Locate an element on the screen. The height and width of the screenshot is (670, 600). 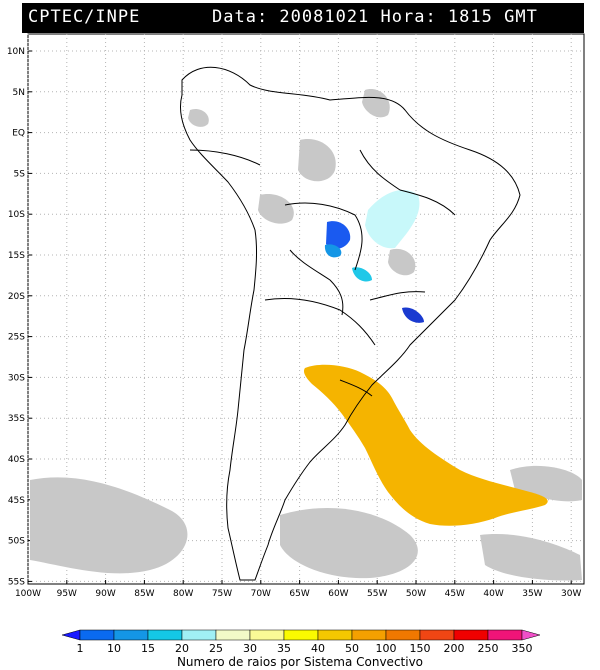
longitude-label: 45W is located at coordinates (455, 594).